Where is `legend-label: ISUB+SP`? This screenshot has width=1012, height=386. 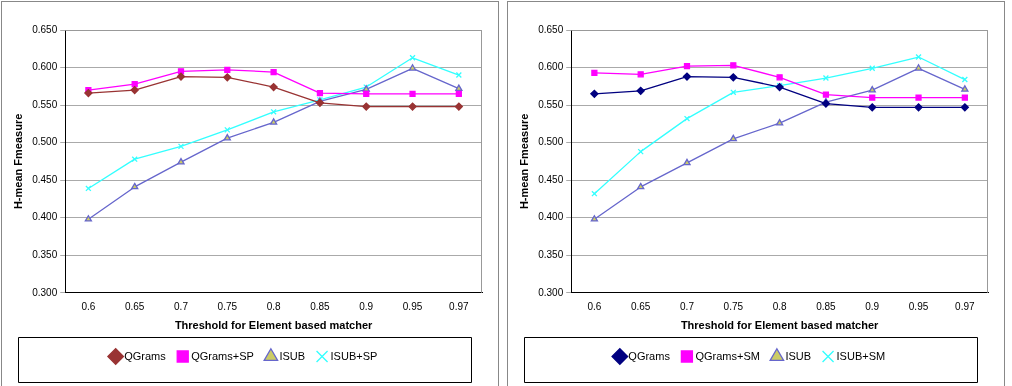
legend-label: ISUB+SP is located at coordinates (354, 355).